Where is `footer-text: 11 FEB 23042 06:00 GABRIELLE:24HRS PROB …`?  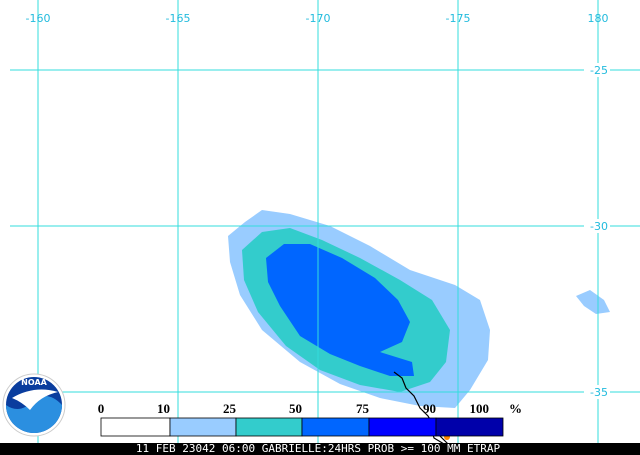 footer-text: 11 FEB 23042 06:00 GABRIELLE:24HRS PROB … is located at coordinates (318, 448).